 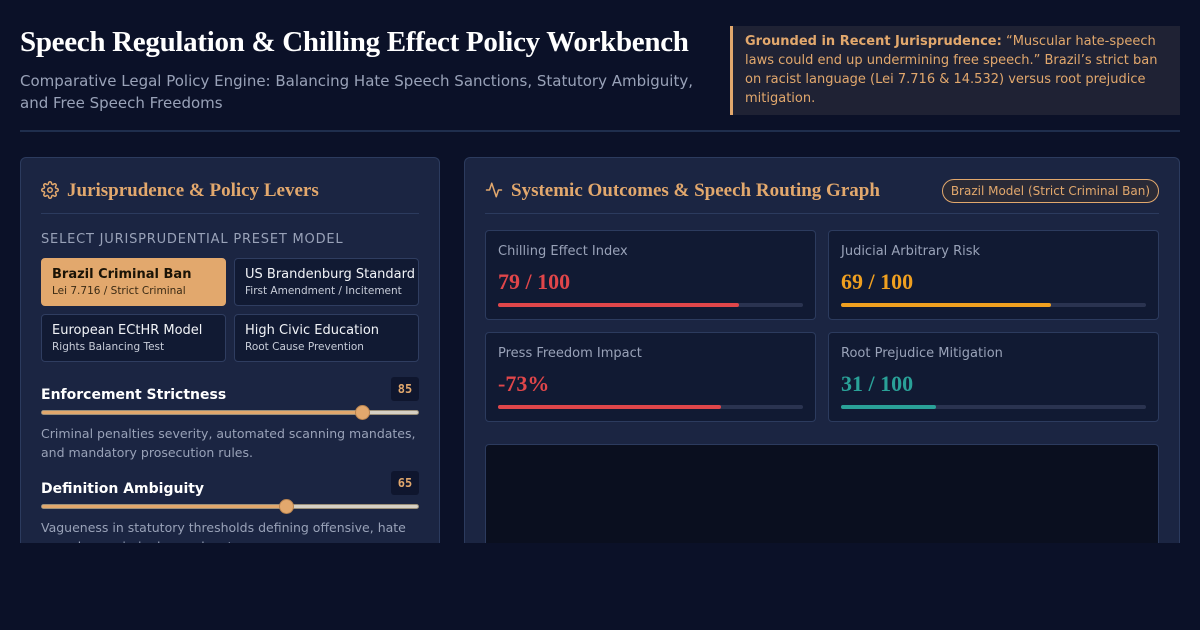 What do you see at coordinates (123, 489) in the screenshot?
I see `lever-label: Definition Ambiguity` at bounding box center [123, 489].